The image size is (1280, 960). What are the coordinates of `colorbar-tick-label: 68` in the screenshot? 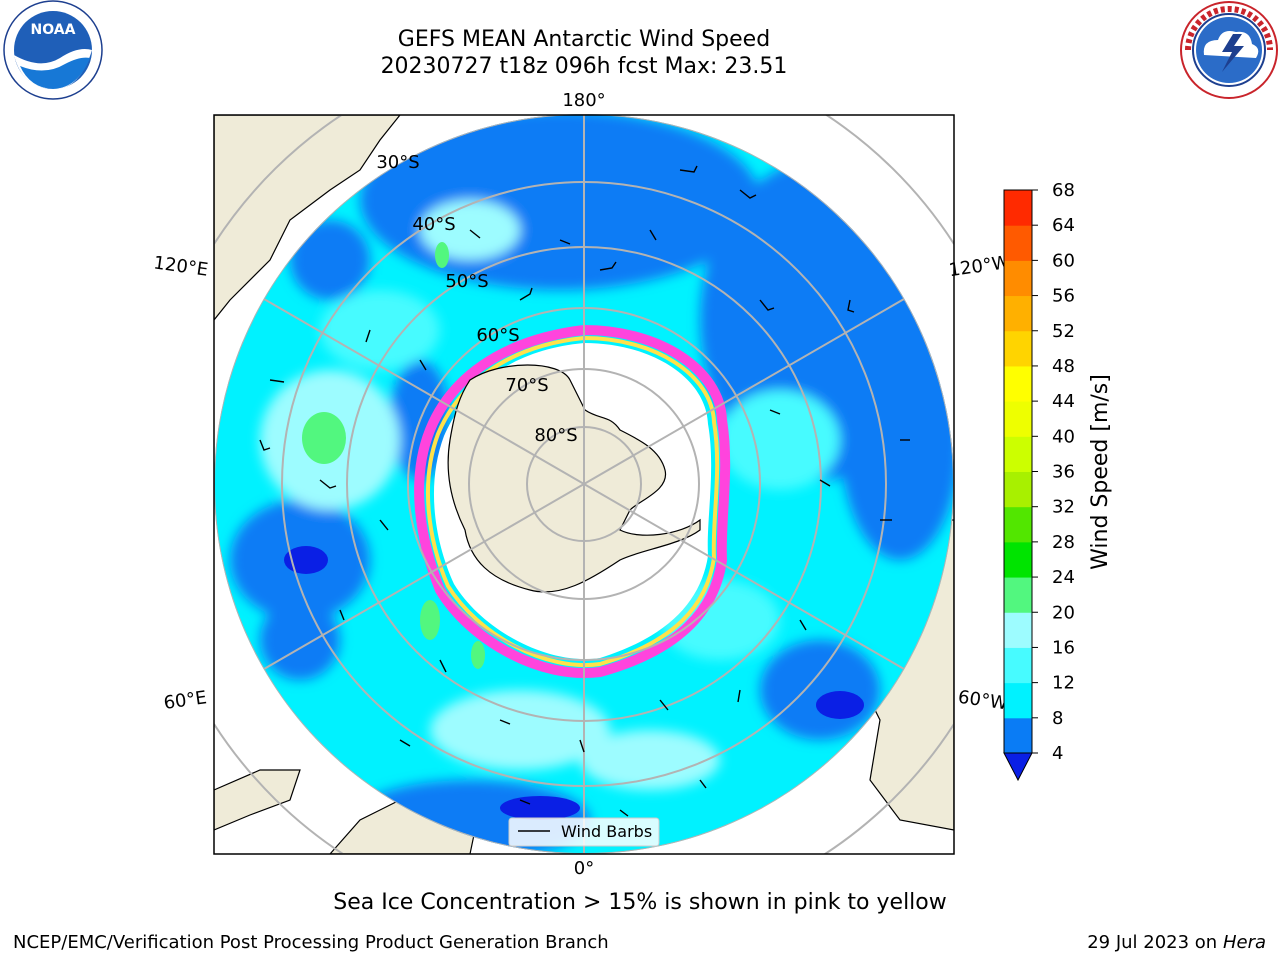 It's located at (1063, 190).